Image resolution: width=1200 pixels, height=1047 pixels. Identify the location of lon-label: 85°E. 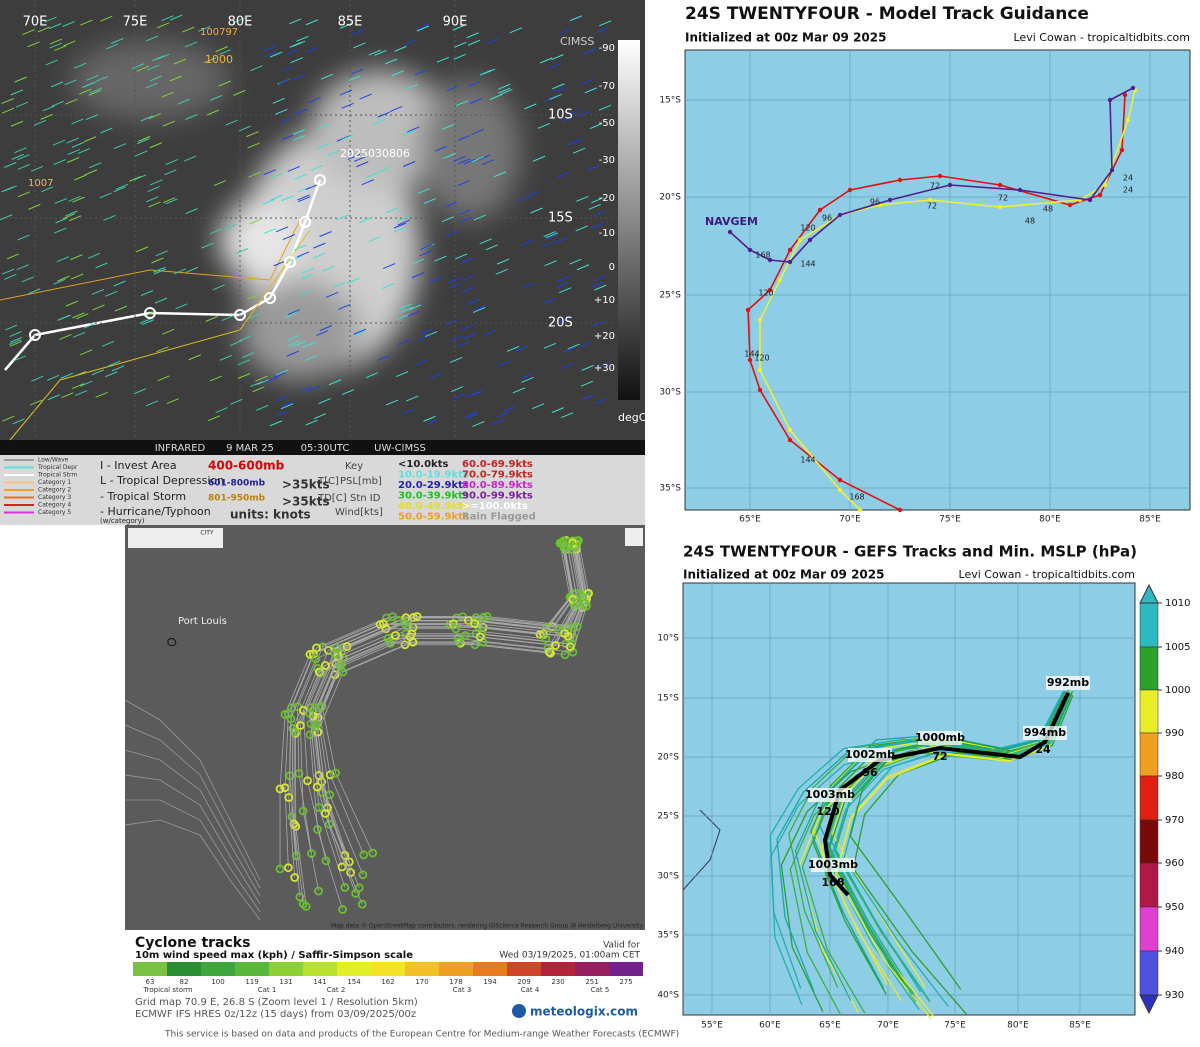
(1150, 520).